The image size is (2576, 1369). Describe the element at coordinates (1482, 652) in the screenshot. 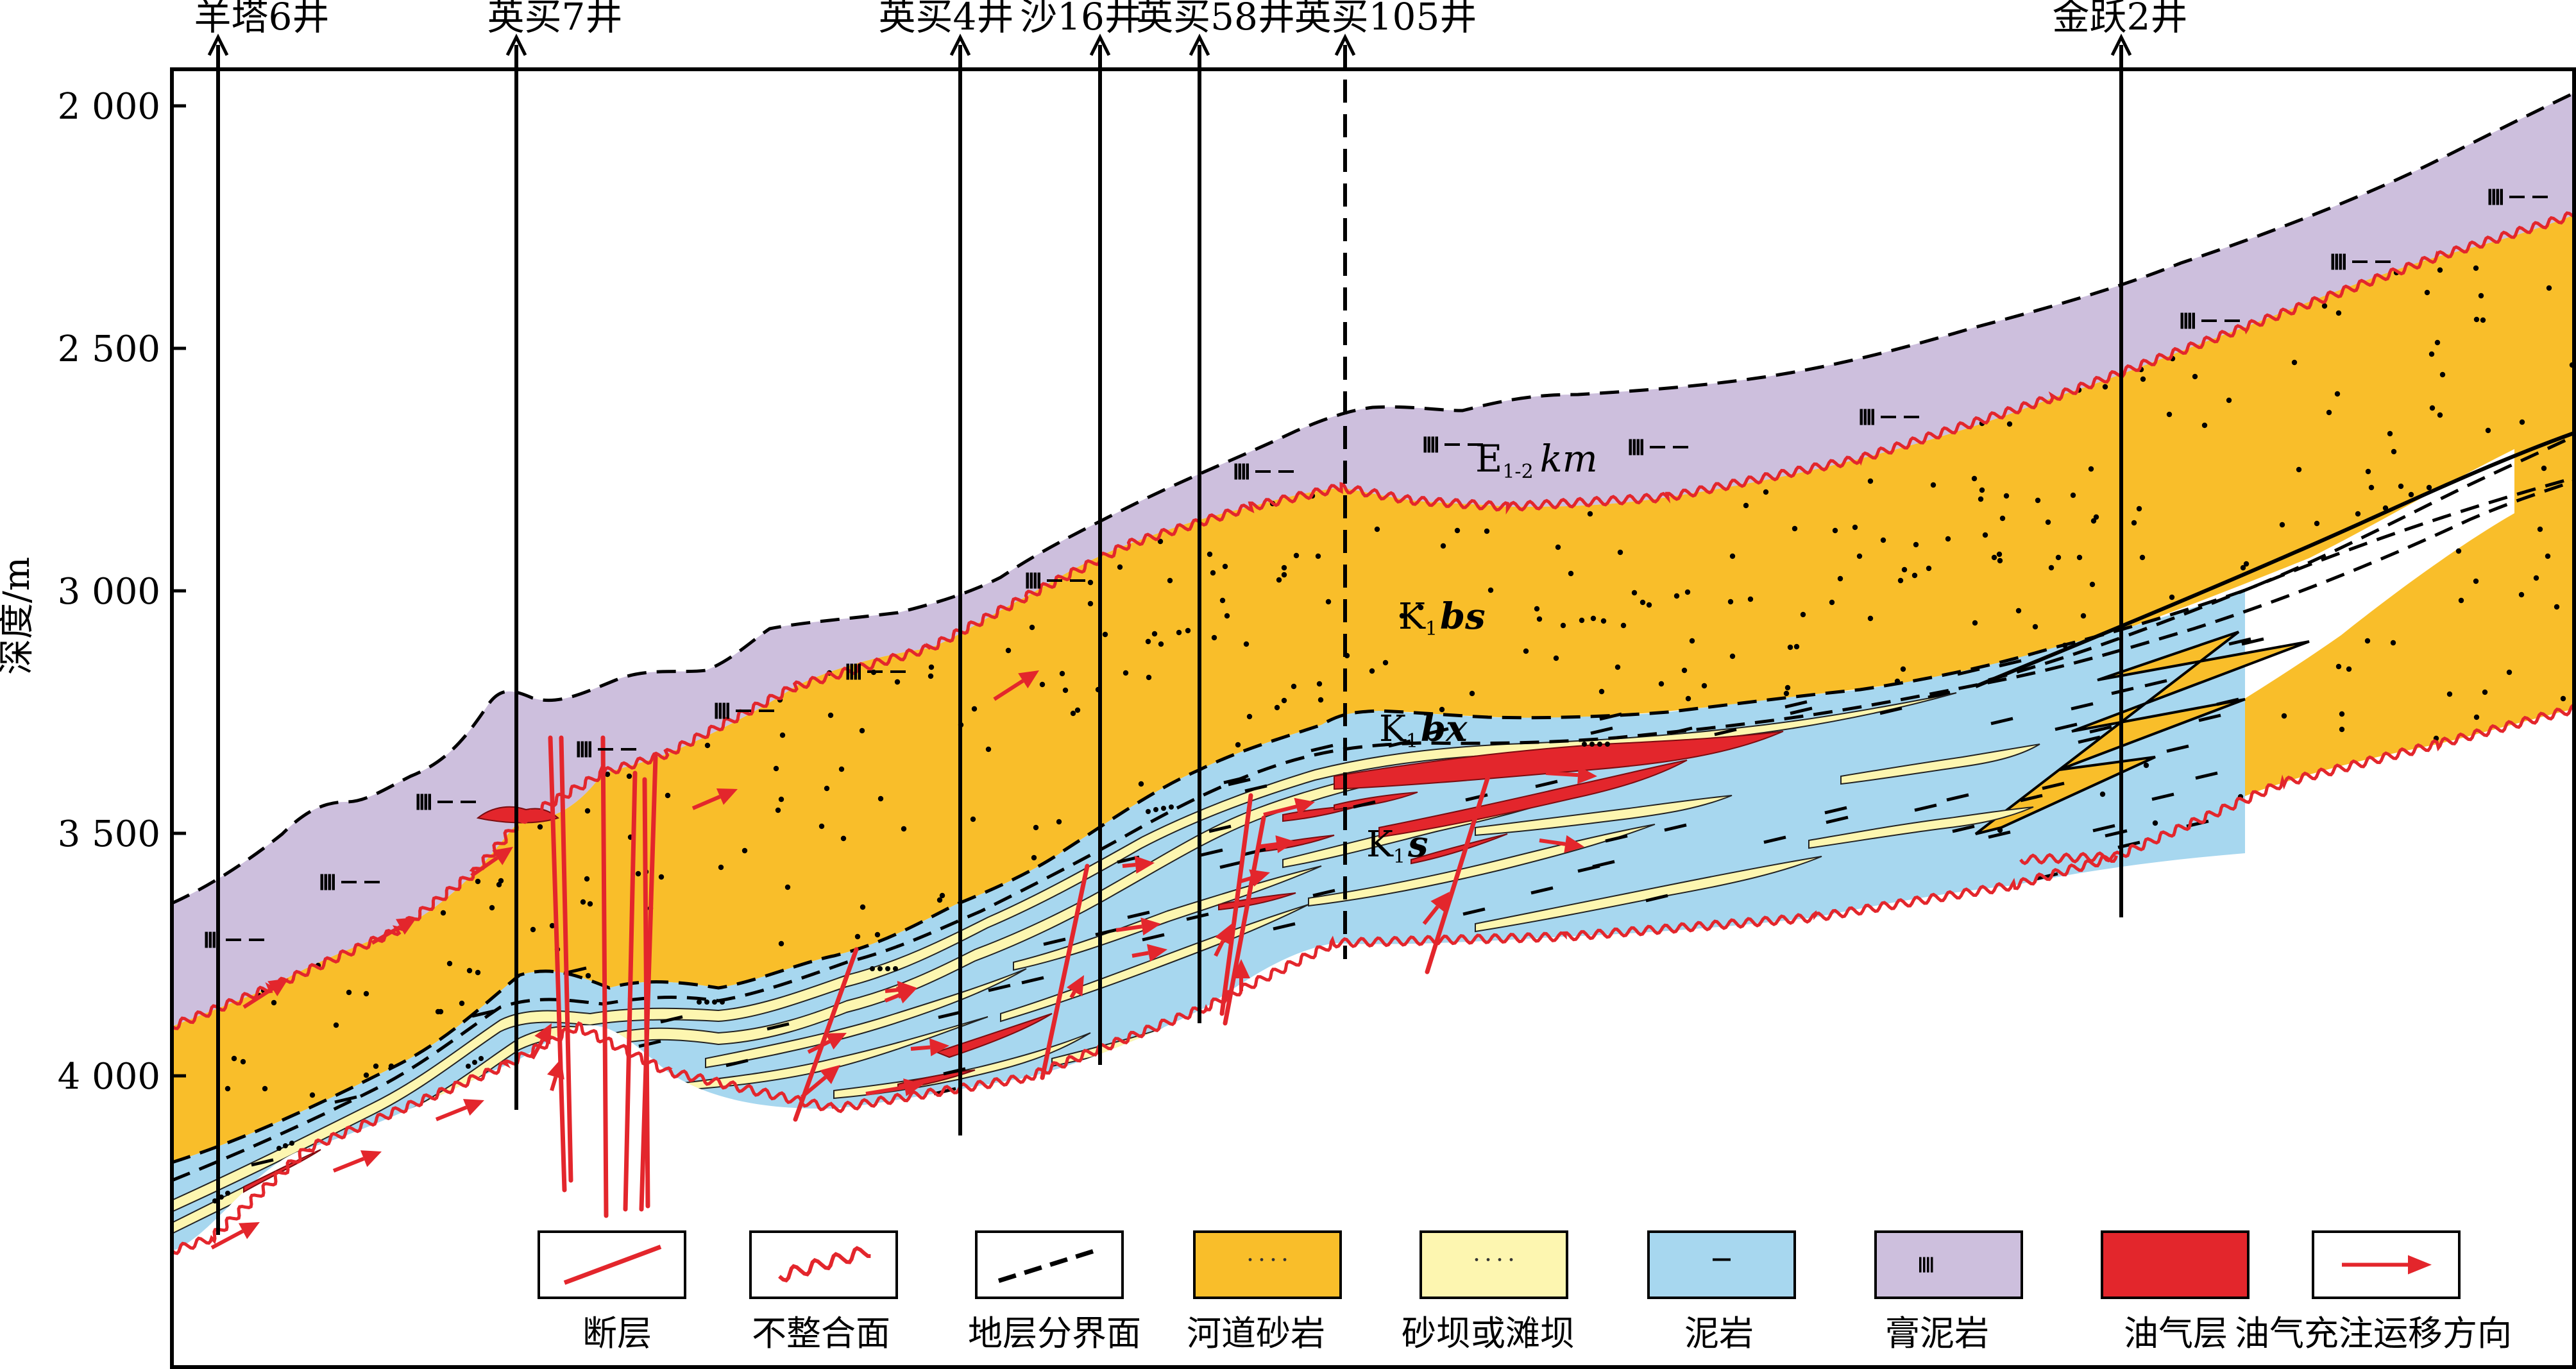

I see `formation-labels: E1-2 km K1bs K1bx K1s` at that location.